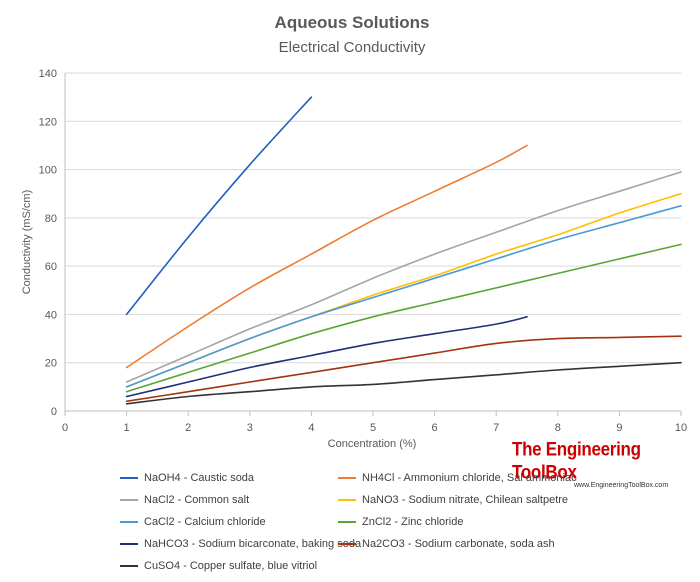  Describe the element at coordinates (51, 315) in the screenshot. I see `y-tick-label: 40` at that location.